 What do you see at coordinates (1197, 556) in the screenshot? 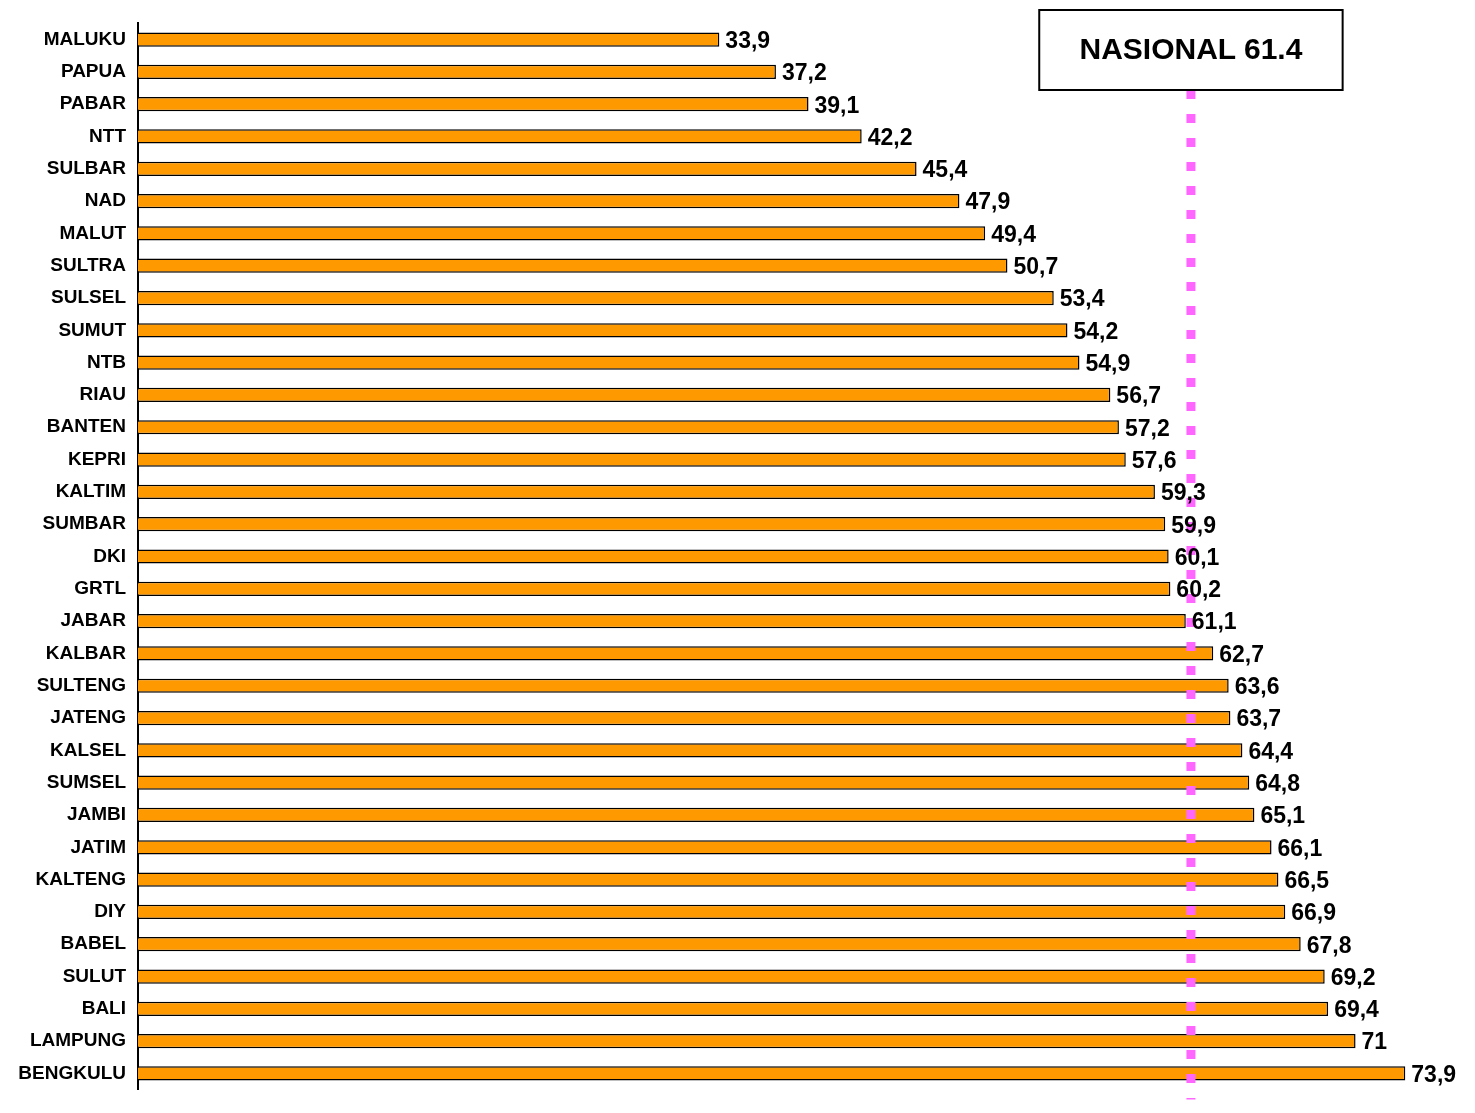
I see `data-label: 60,1` at bounding box center [1197, 556].